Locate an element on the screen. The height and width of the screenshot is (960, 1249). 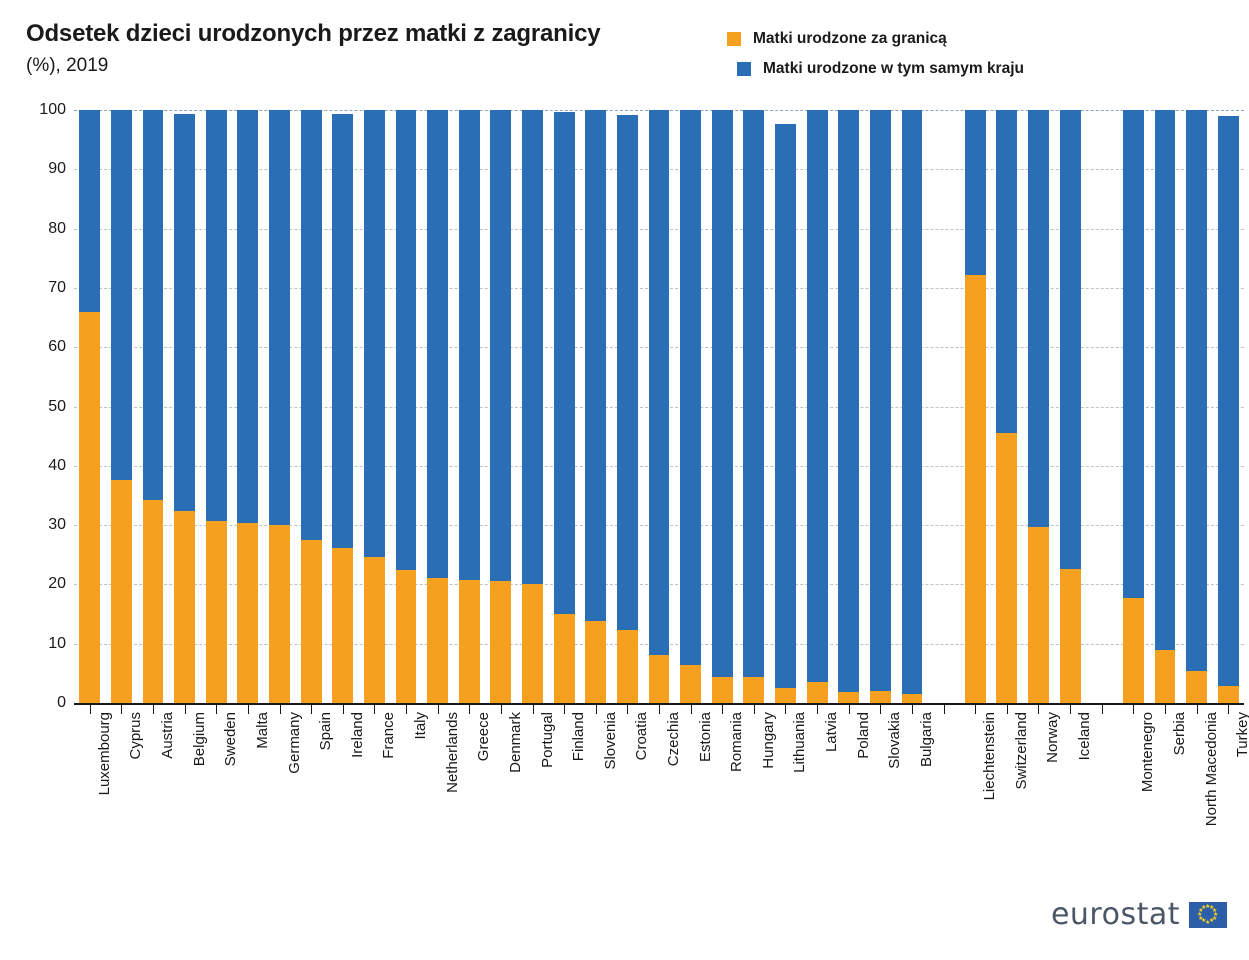
bar-turkey is located at coordinates (1228, 409).